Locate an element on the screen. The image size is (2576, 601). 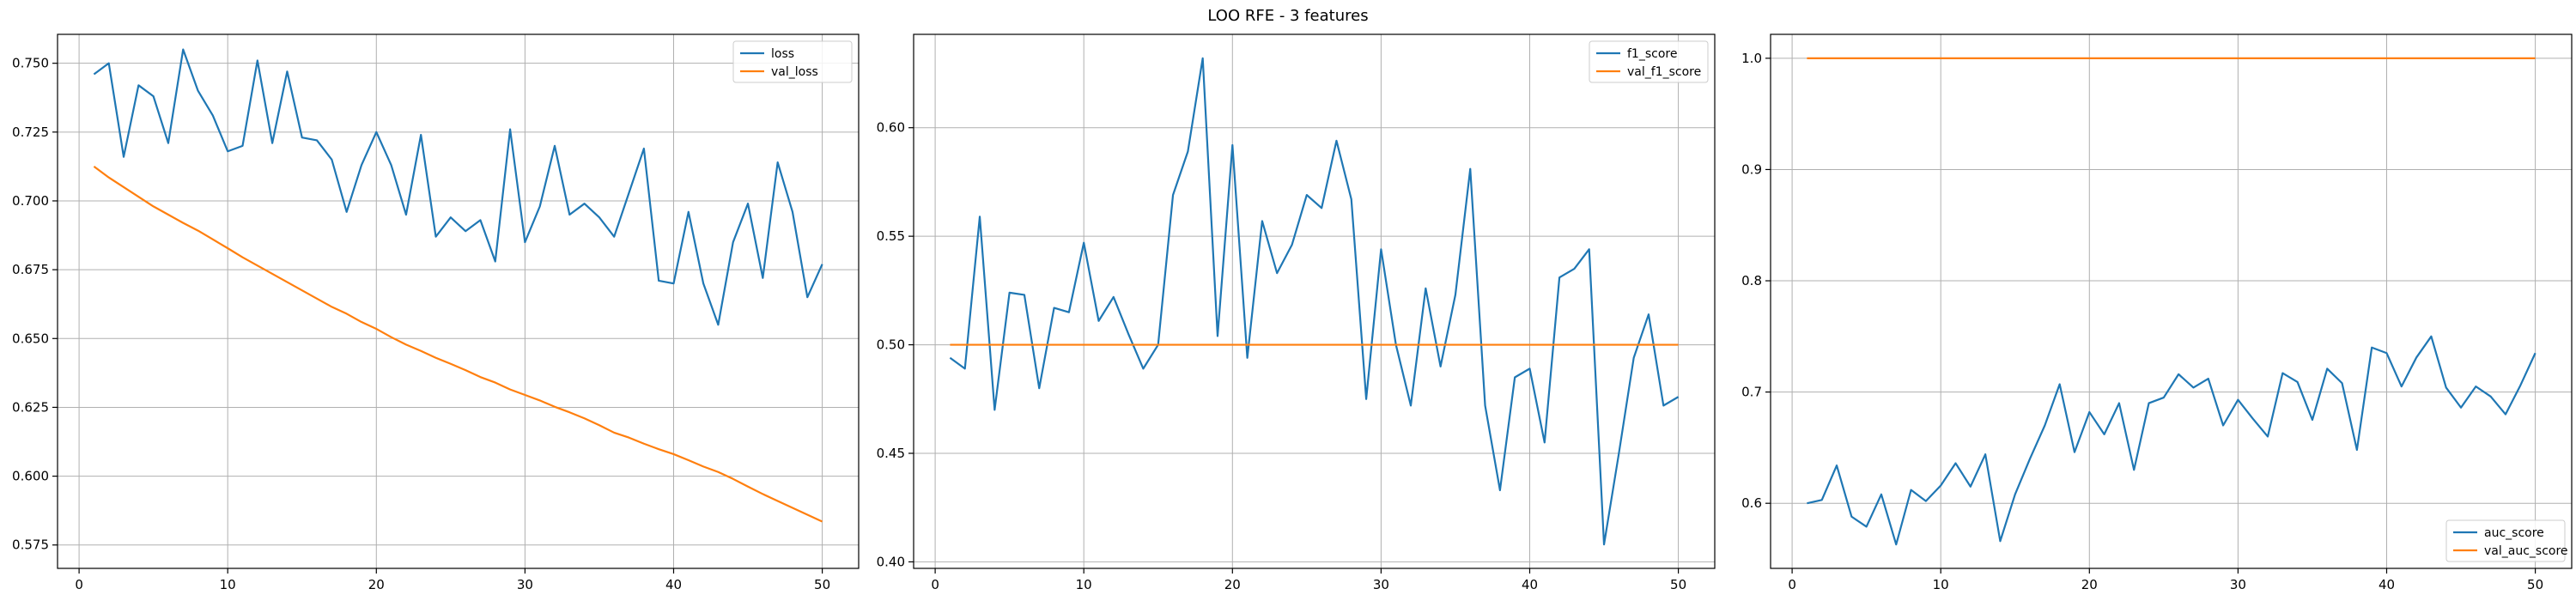
legend: auc_score val_auc_score is located at coordinates (2507, 540).